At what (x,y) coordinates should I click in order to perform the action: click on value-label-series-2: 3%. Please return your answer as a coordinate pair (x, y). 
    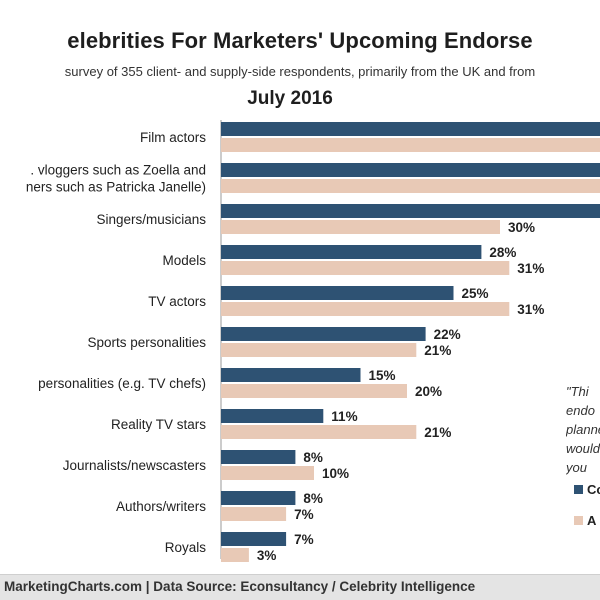
    Looking at the image, I should click on (267, 555).